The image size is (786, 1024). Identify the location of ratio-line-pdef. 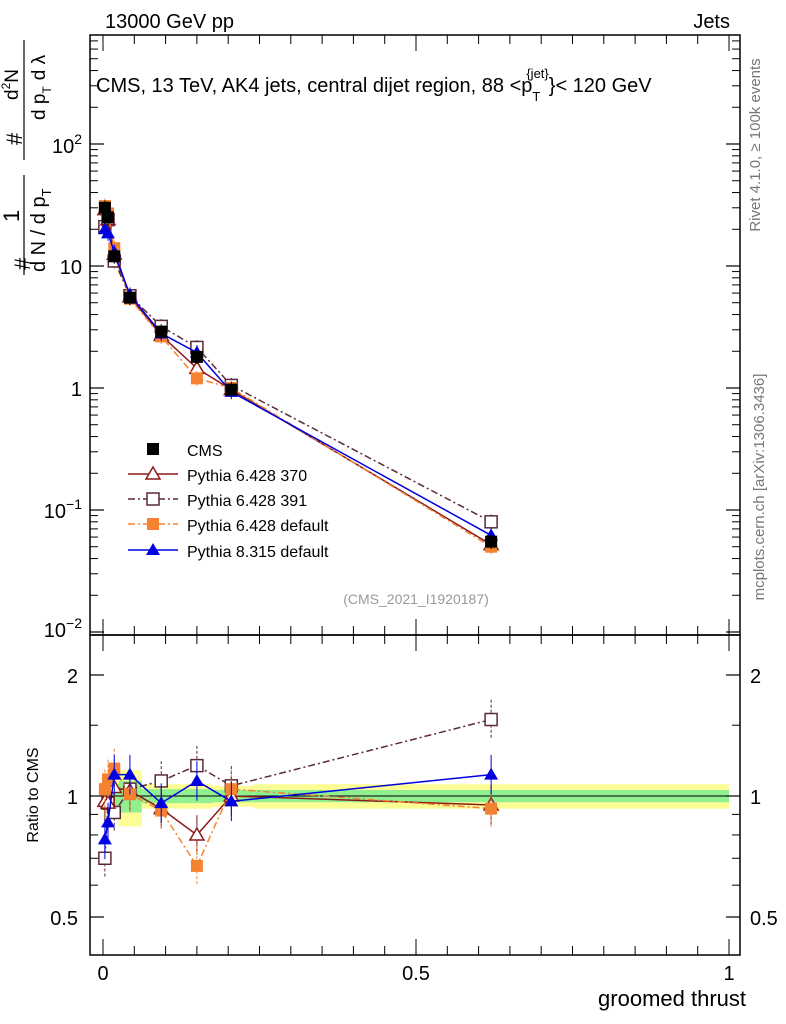
(298, 817).